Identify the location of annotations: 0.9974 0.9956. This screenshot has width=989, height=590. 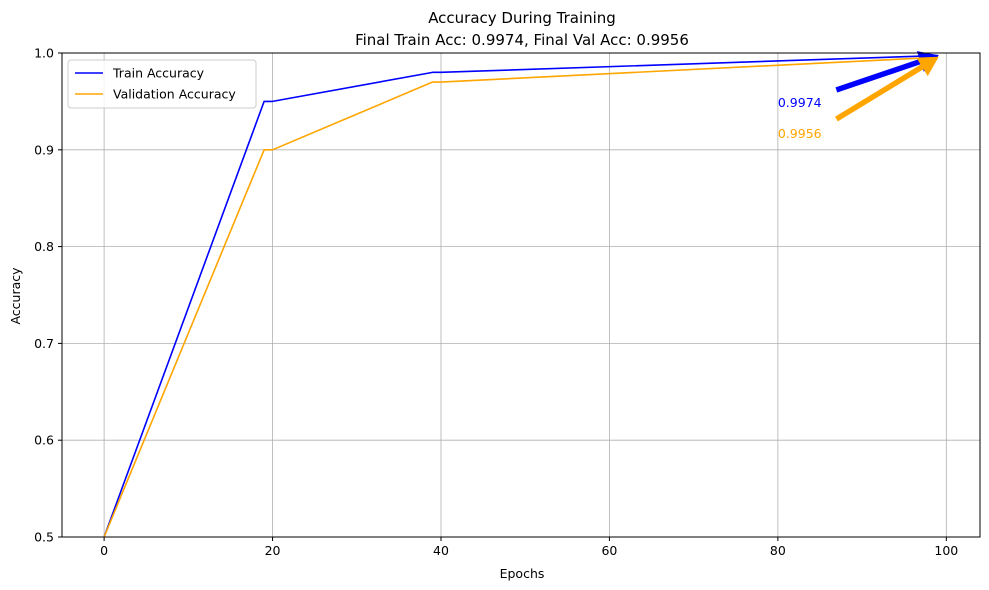
(858, 96).